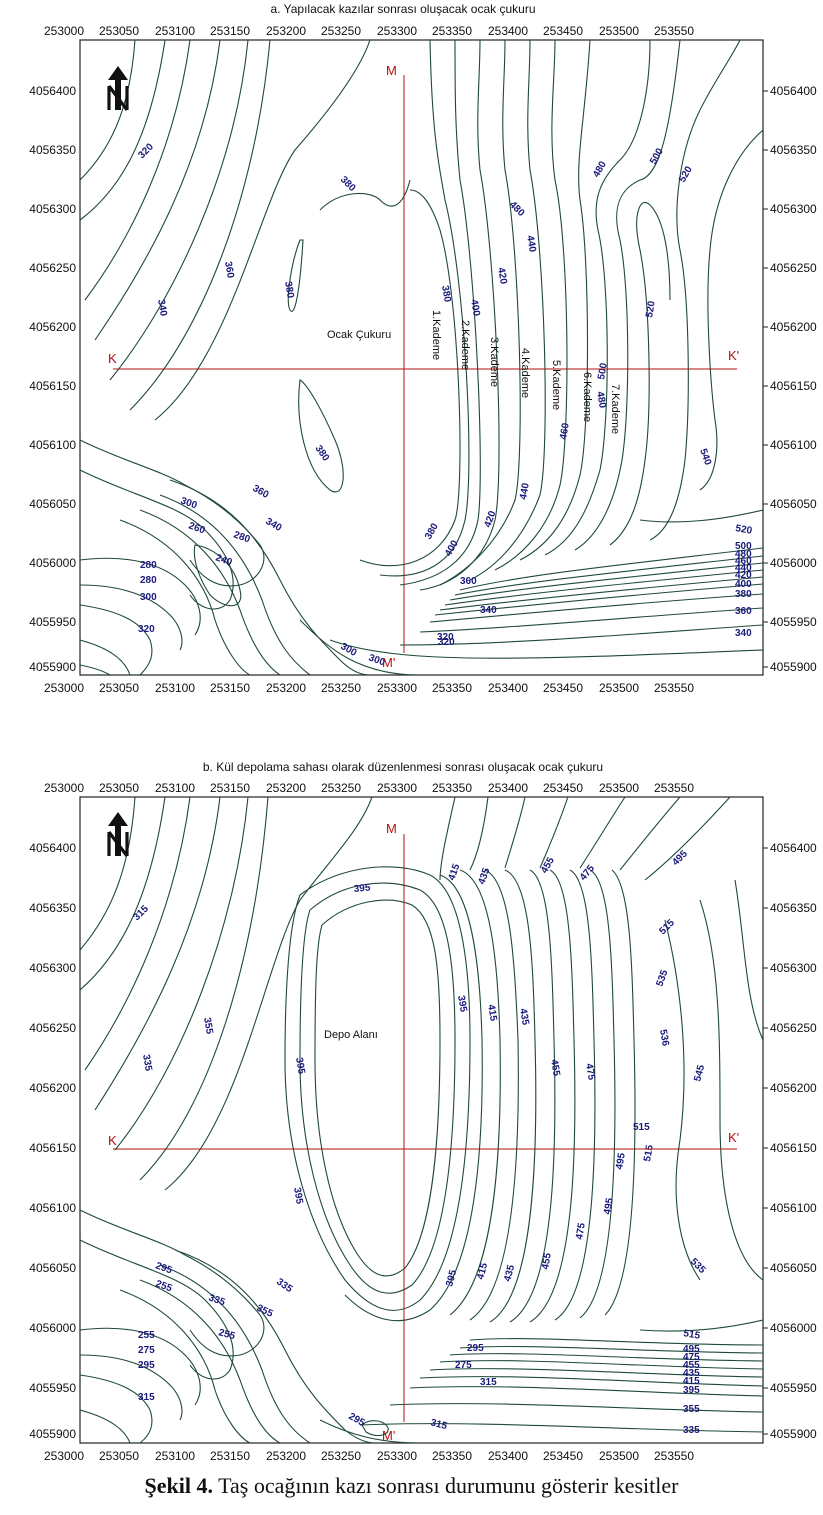 This screenshot has height=1515, width=823. Describe the element at coordinates (674, 788) in the screenshot. I see `map-b-xtick-top: 253550` at that location.